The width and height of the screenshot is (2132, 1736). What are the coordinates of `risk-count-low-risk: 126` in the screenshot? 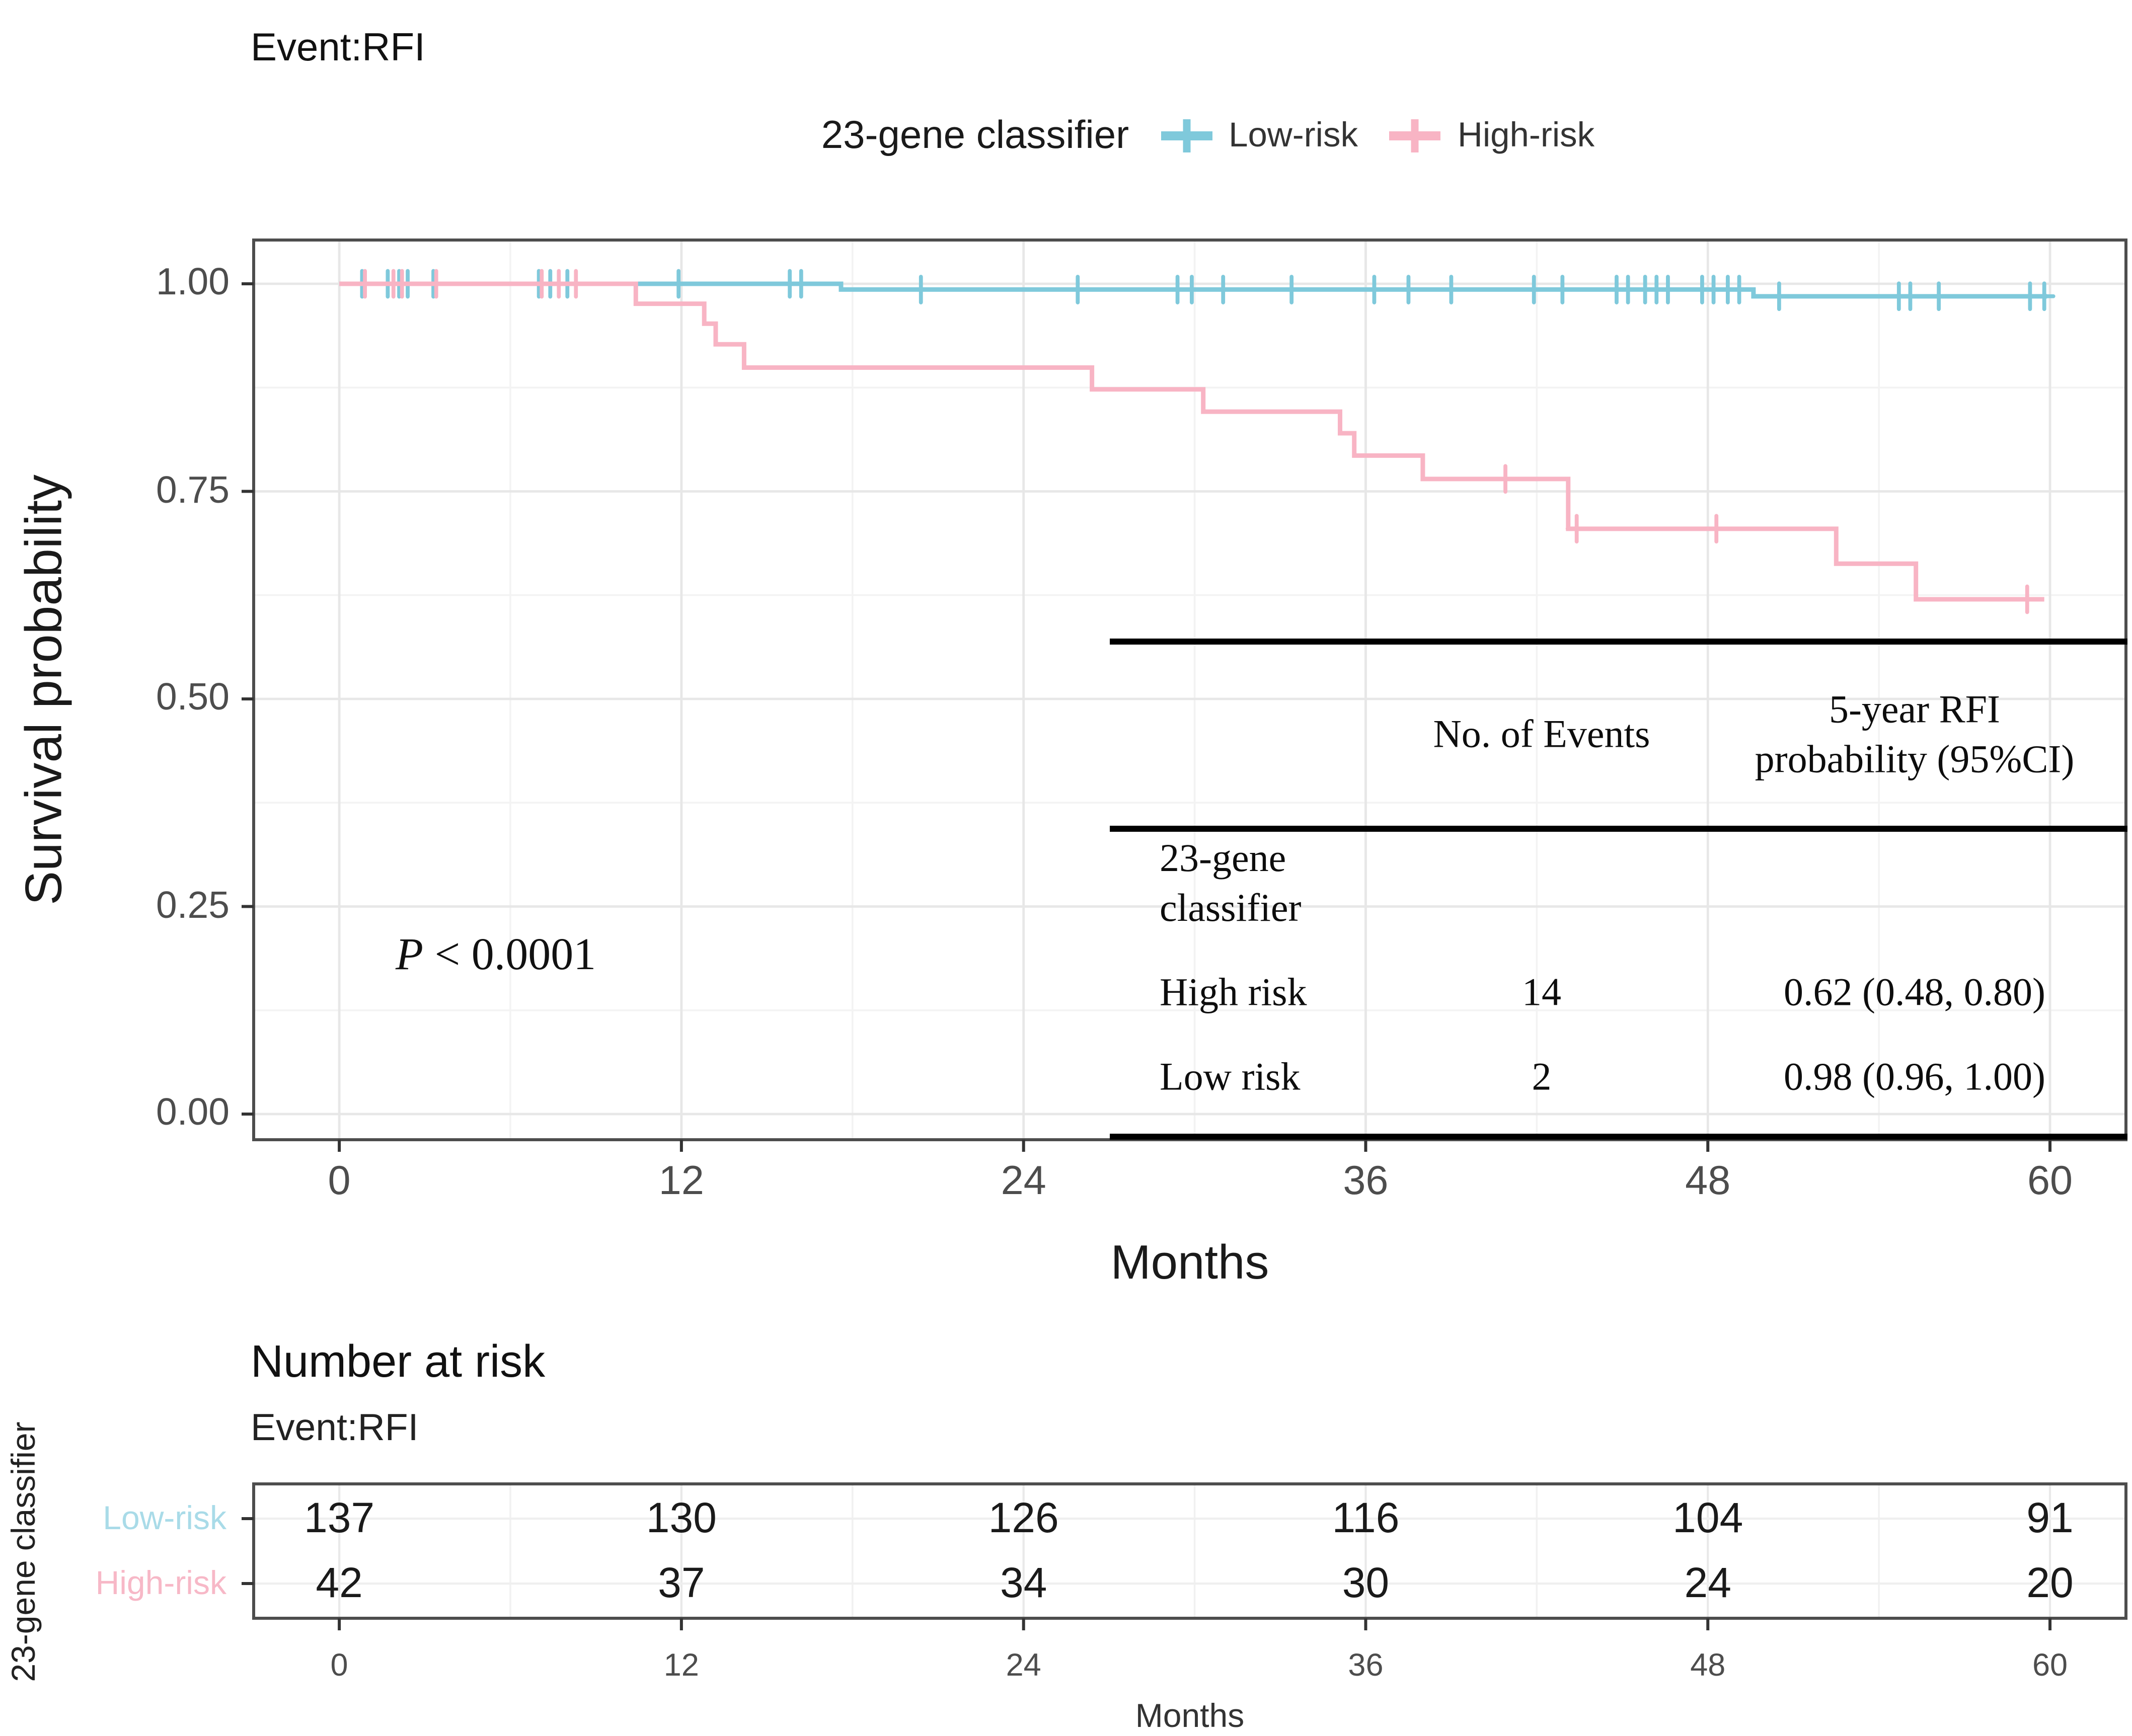 It's located at (1024, 1517).